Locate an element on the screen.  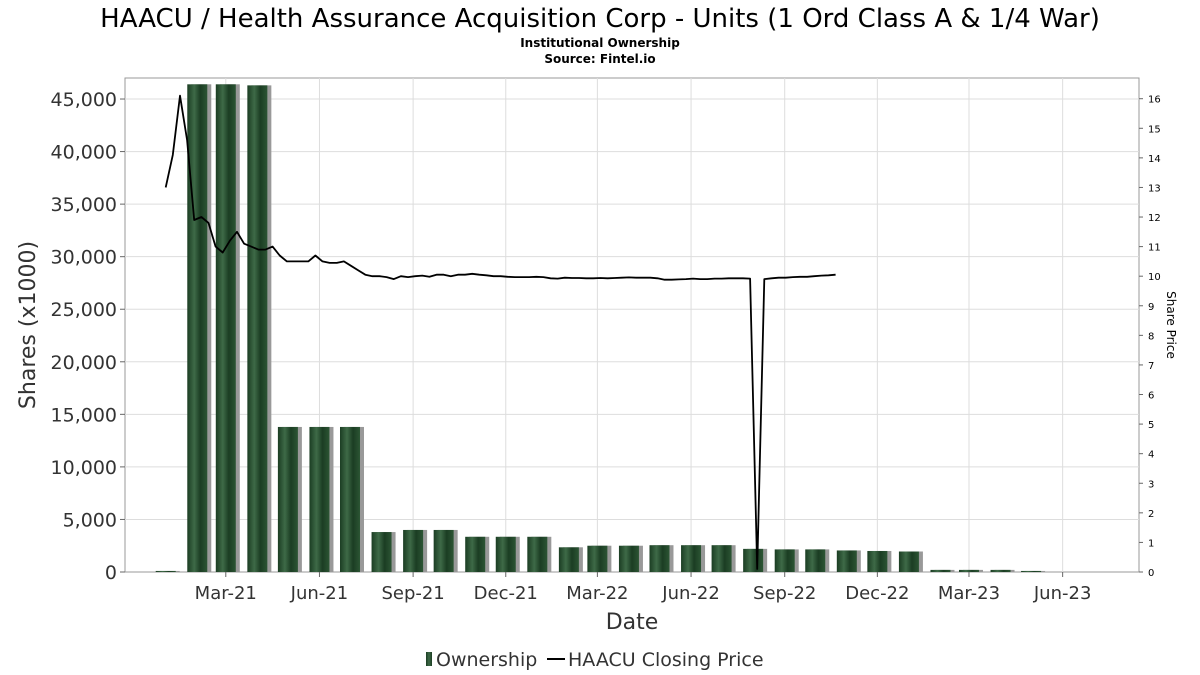
x-tick-label: Dec-21 is located at coordinates (506, 593).